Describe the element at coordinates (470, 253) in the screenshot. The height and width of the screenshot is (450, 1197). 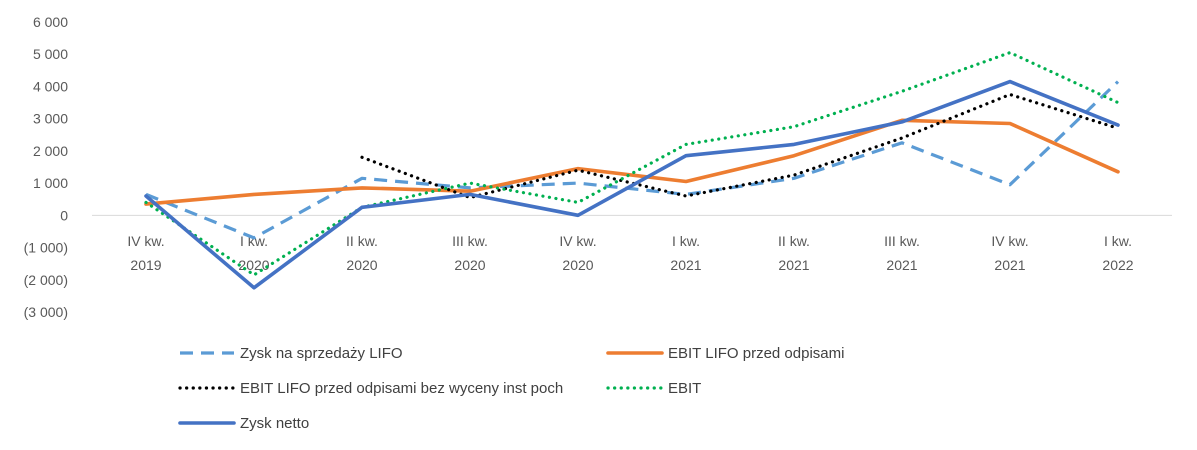
I see `x-tick-label: III kw. 2020` at that location.